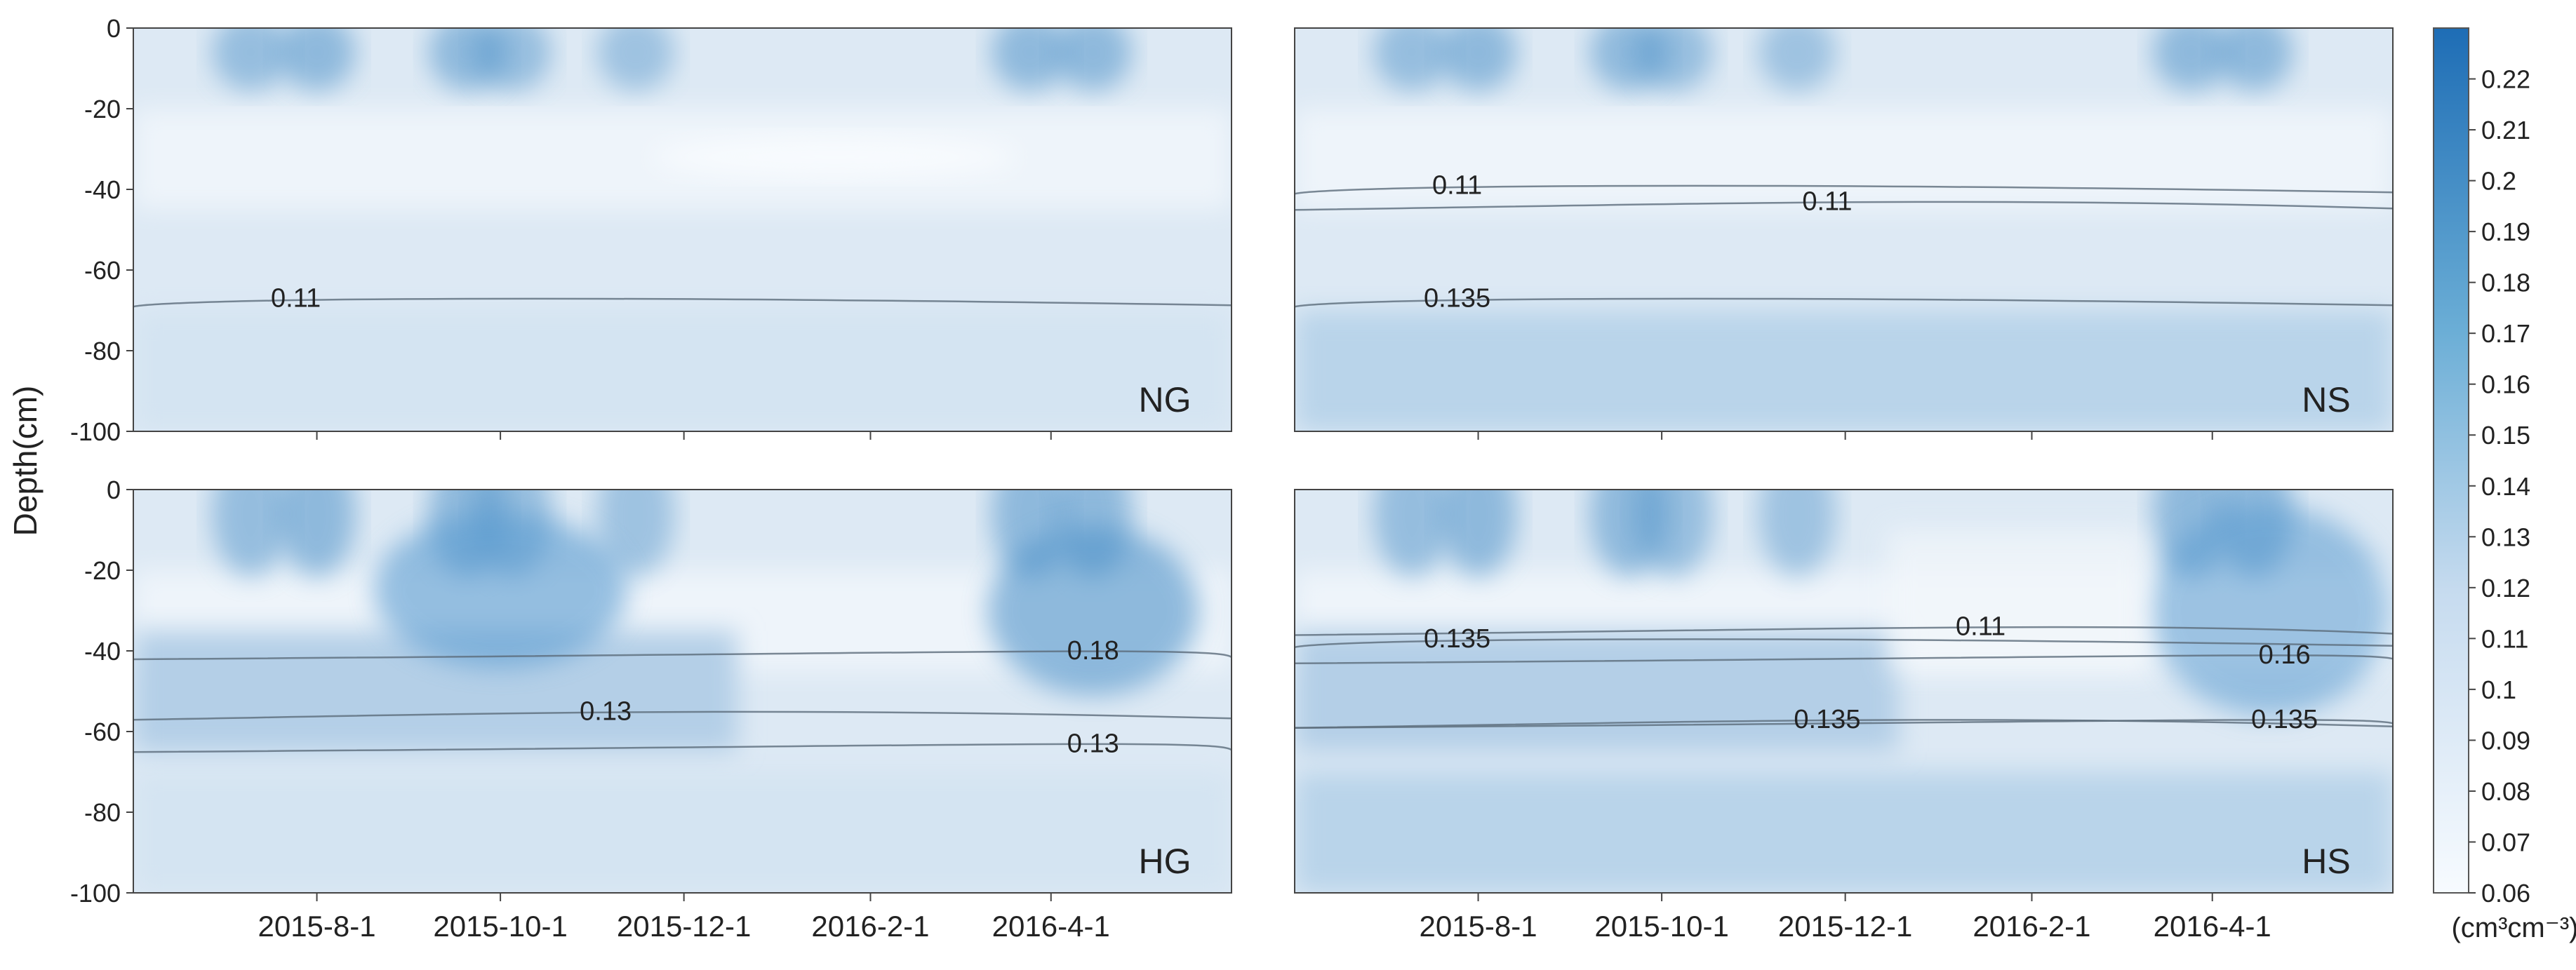  I want to click on colorbar-gradient, so click(2451, 461).